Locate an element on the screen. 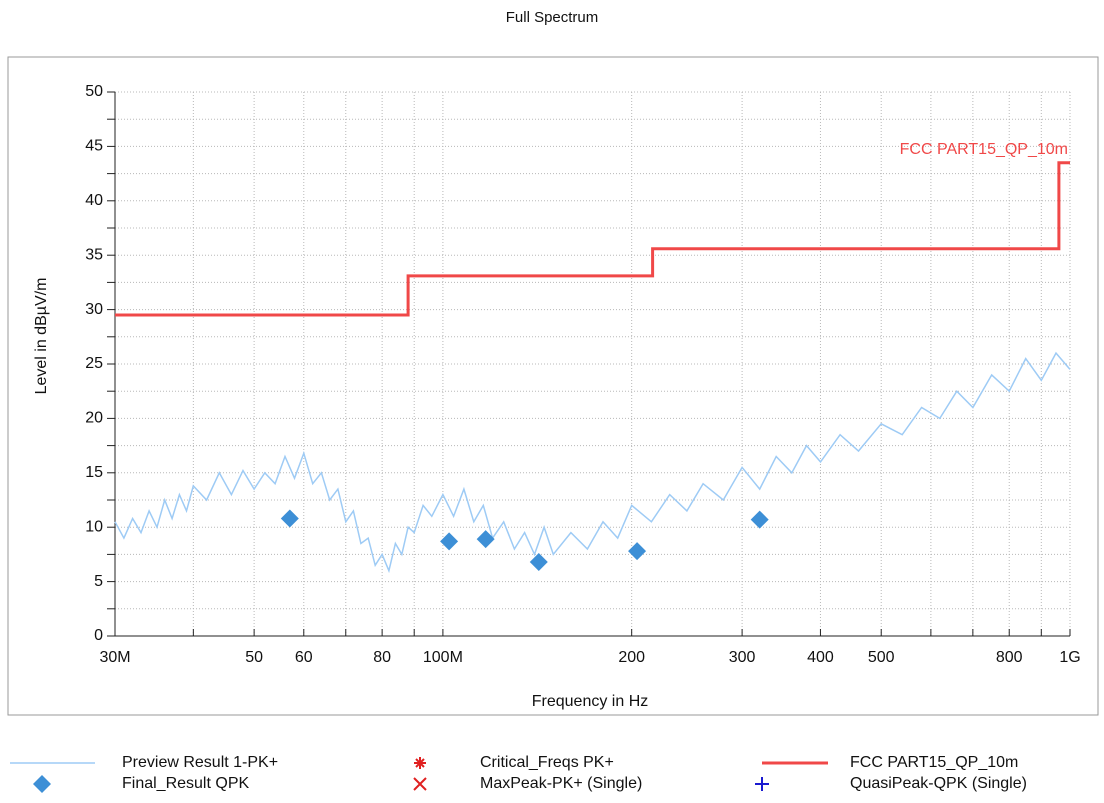 Image resolution: width=1104 pixels, height=803 pixels. y-axis-label: Level in dBµV/m is located at coordinates (41, 336).